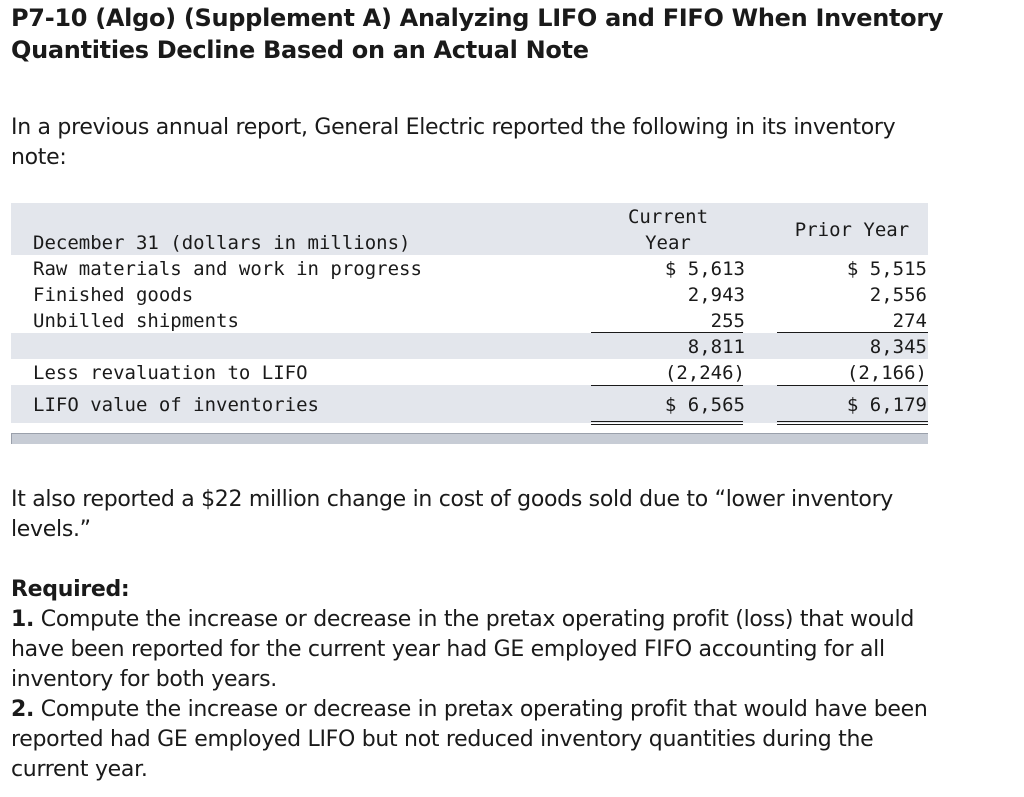 The image size is (1024, 797). I want to click on row-current-value: 2,943, so click(716, 295).